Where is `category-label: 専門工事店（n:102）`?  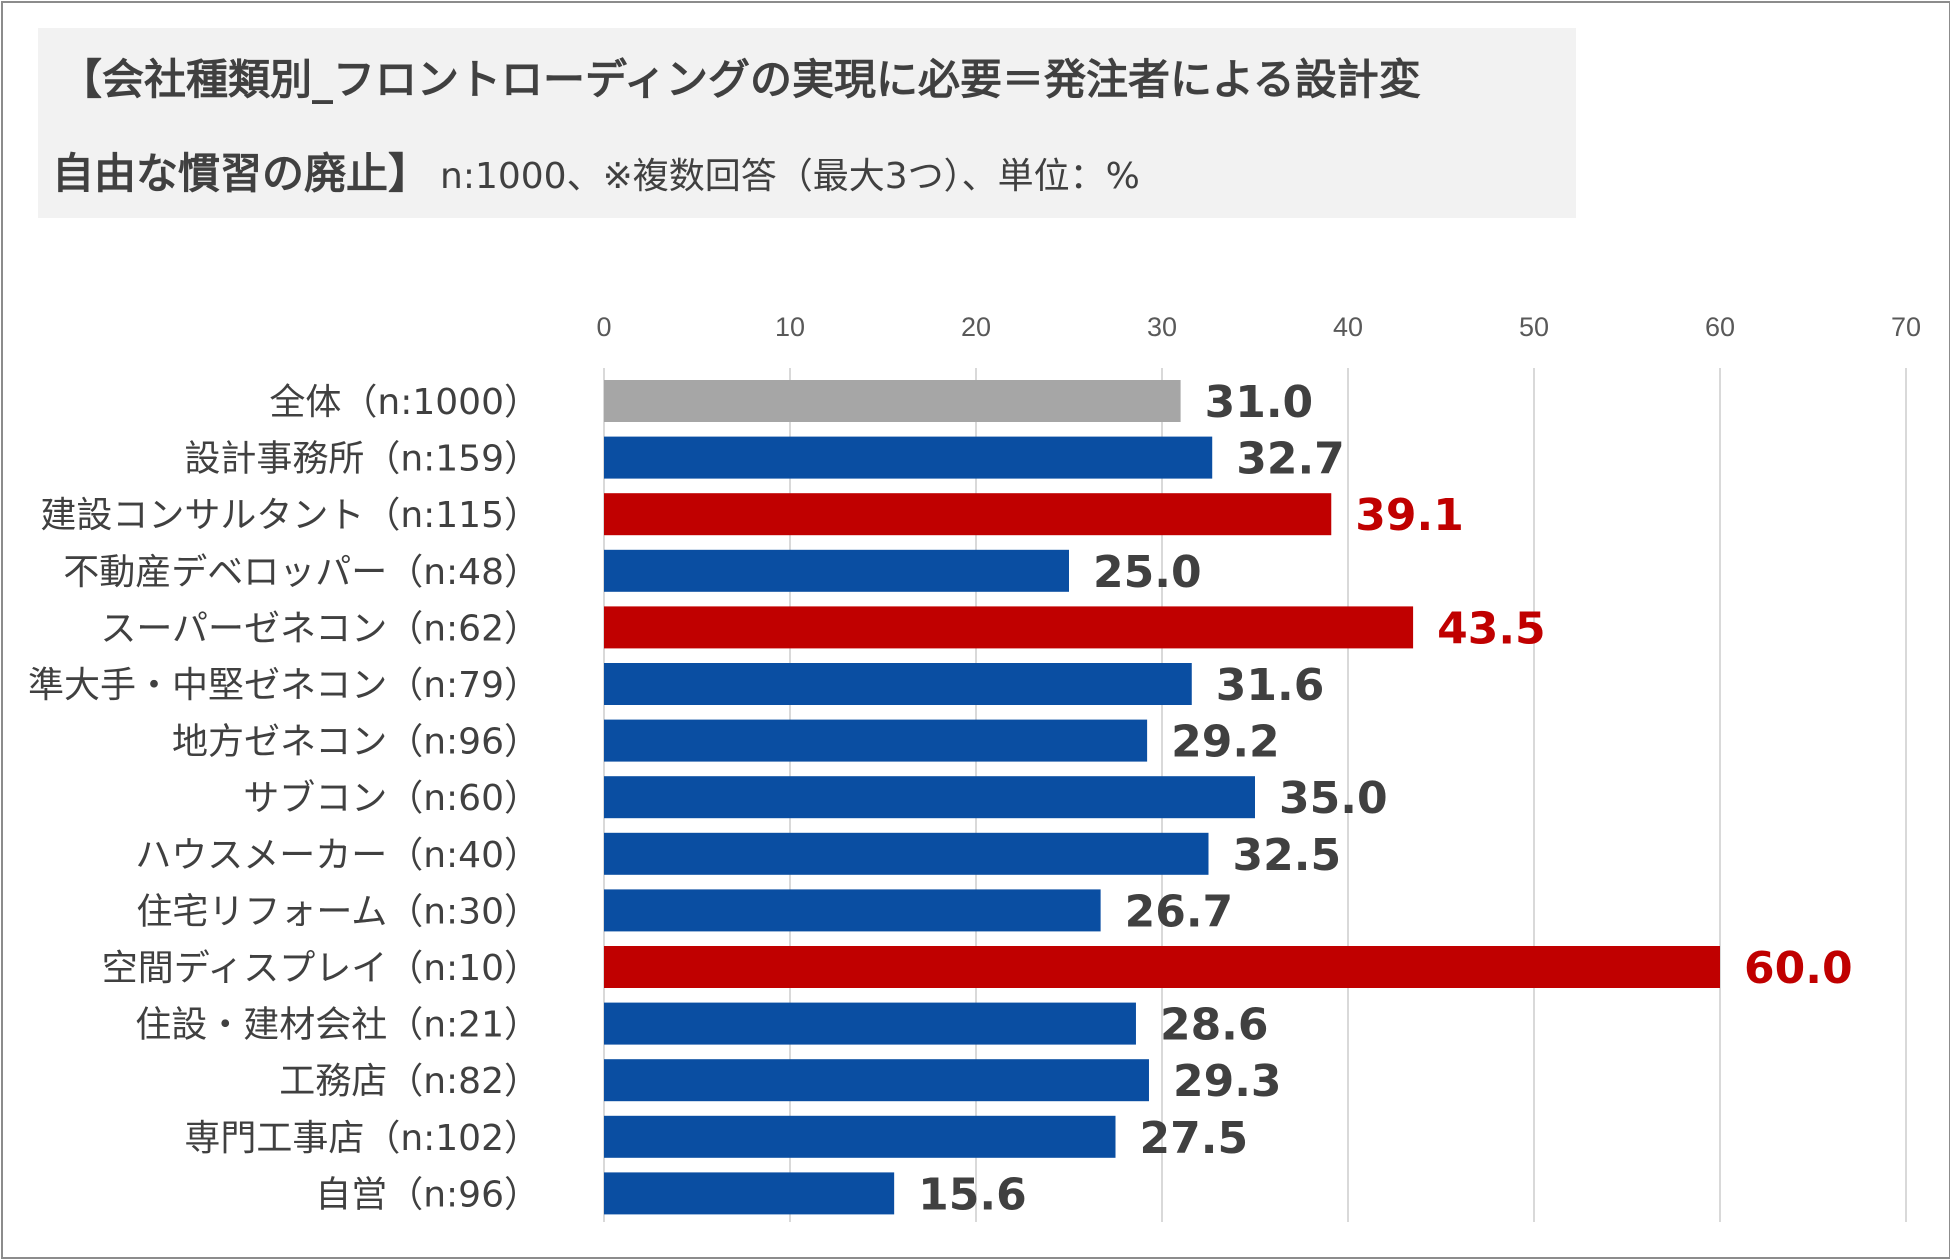
category-label: 専門工事店（n:102） is located at coordinates (362, 1138).